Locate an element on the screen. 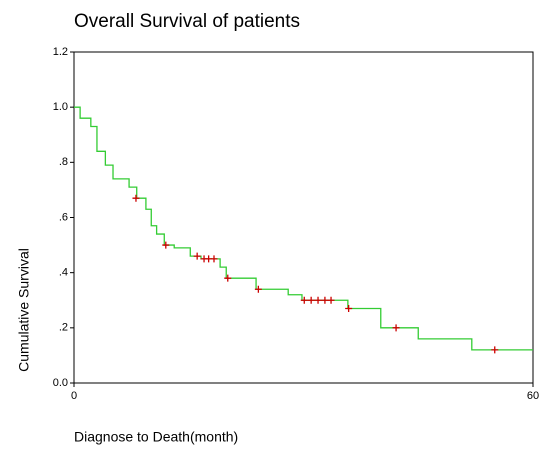 Image resolution: width=542 pixels, height=451 pixels. x-tick-label: 0 is located at coordinates (74, 396).